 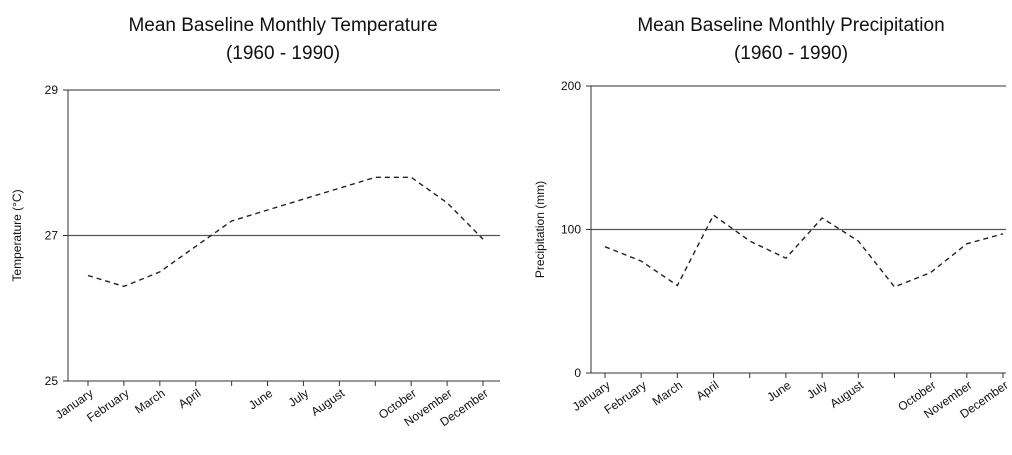 I want to click on temp-y-tick-label: 29, so click(x=52, y=90).